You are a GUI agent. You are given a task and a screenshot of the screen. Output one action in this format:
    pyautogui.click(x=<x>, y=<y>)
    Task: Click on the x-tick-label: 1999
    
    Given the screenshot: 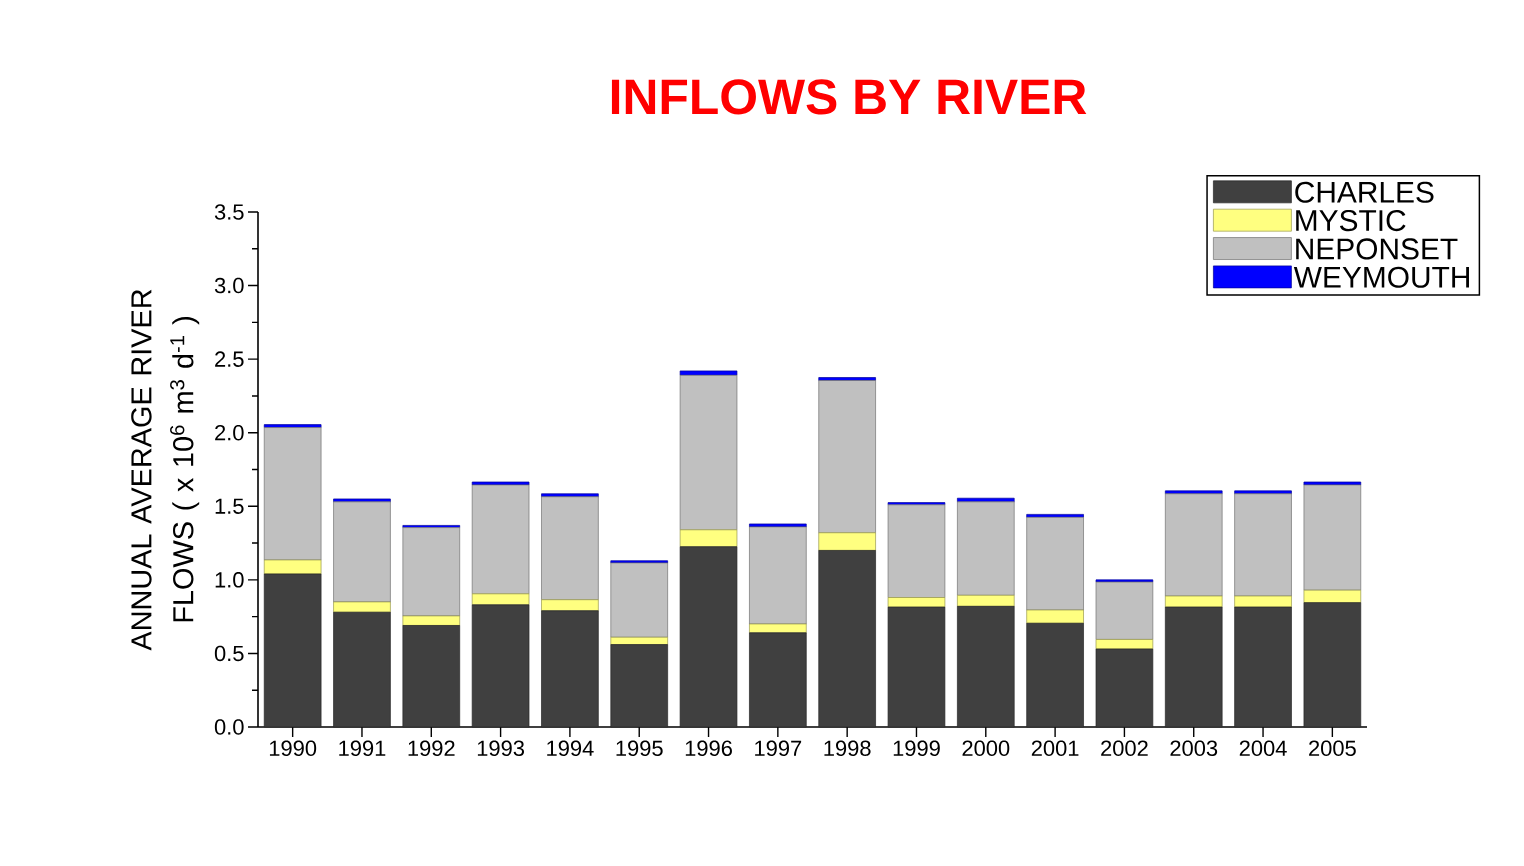 What is the action you would take?
    pyautogui.click(x=916, y=748)
    